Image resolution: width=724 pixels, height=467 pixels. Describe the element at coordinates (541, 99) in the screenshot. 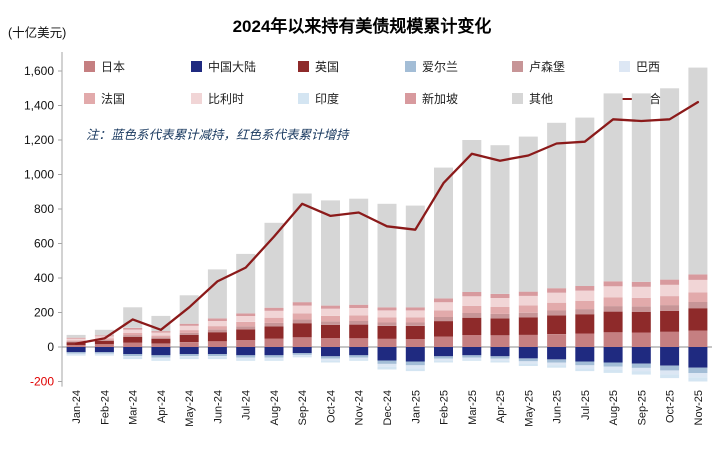

I see `legend-label: 其他` at that location.